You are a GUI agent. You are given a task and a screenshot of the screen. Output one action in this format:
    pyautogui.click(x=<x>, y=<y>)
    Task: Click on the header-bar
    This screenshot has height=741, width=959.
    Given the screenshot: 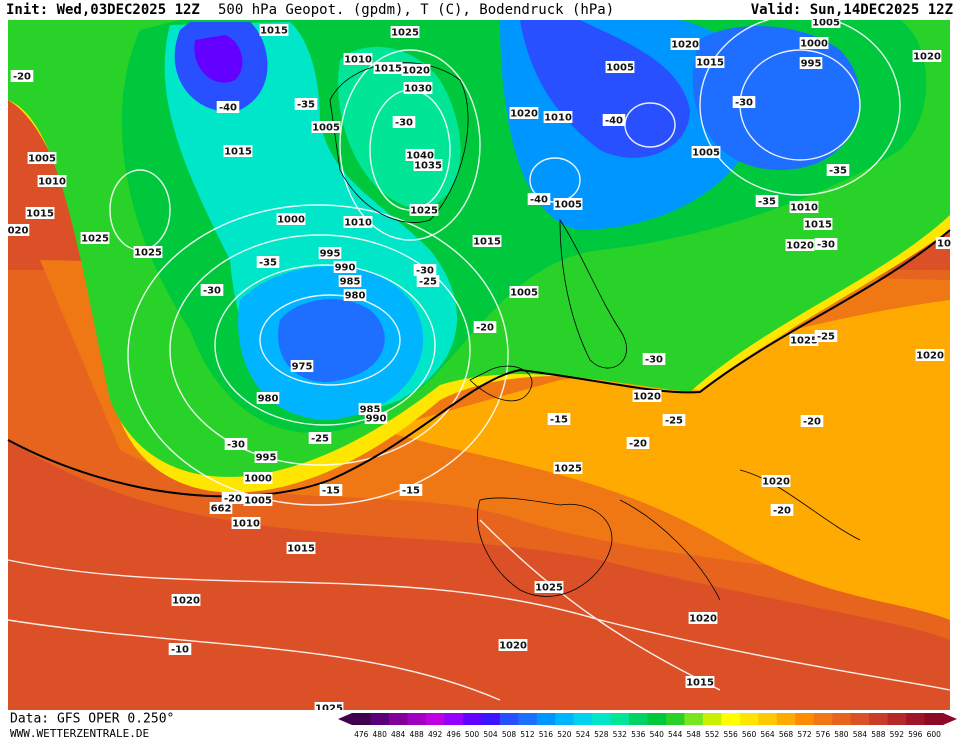 What is the action you would take?
    pyautogui.click(x=479, y=9)
    